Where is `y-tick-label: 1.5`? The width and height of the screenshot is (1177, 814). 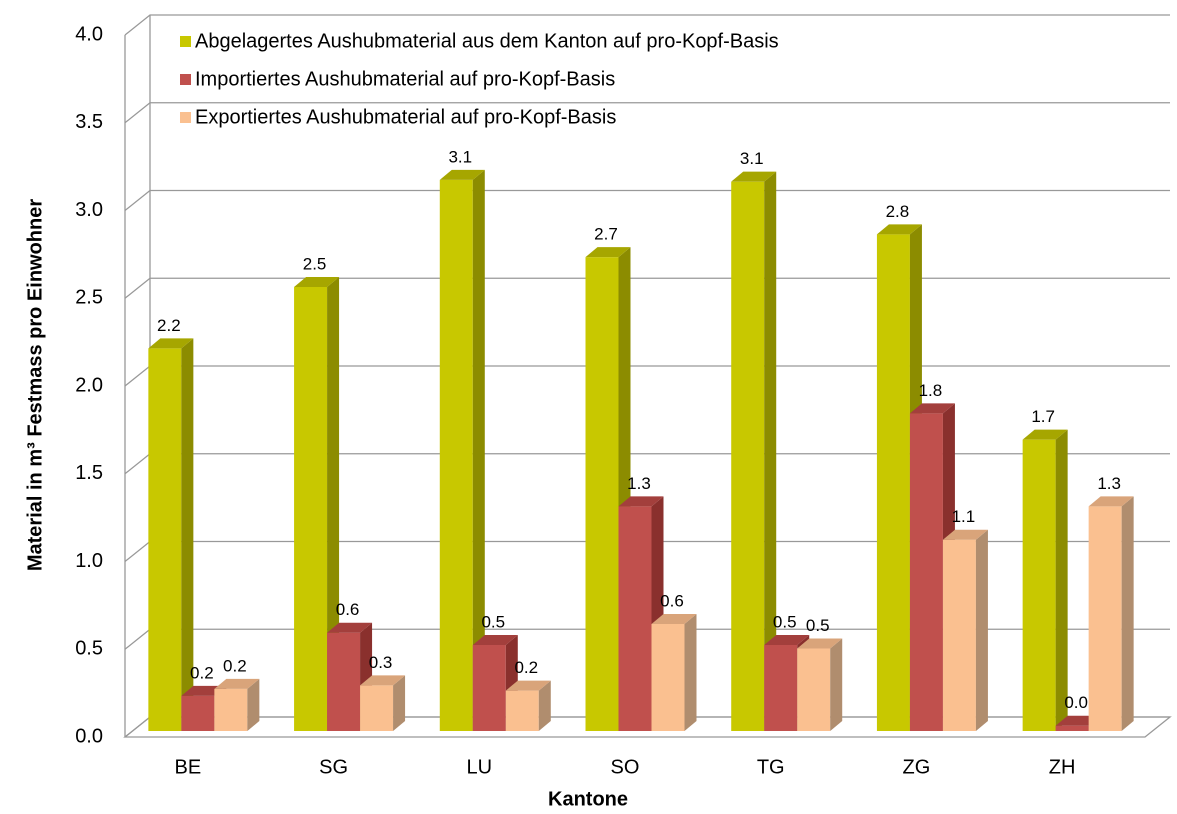 y-tick-label: 1.5 is located at coordinates (89, 473).